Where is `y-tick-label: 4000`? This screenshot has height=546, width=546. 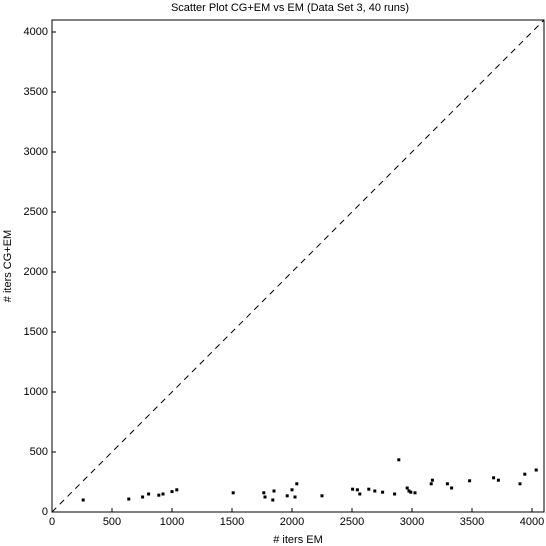
y-tick-label: 4000 is located at coordinates (36, 32).